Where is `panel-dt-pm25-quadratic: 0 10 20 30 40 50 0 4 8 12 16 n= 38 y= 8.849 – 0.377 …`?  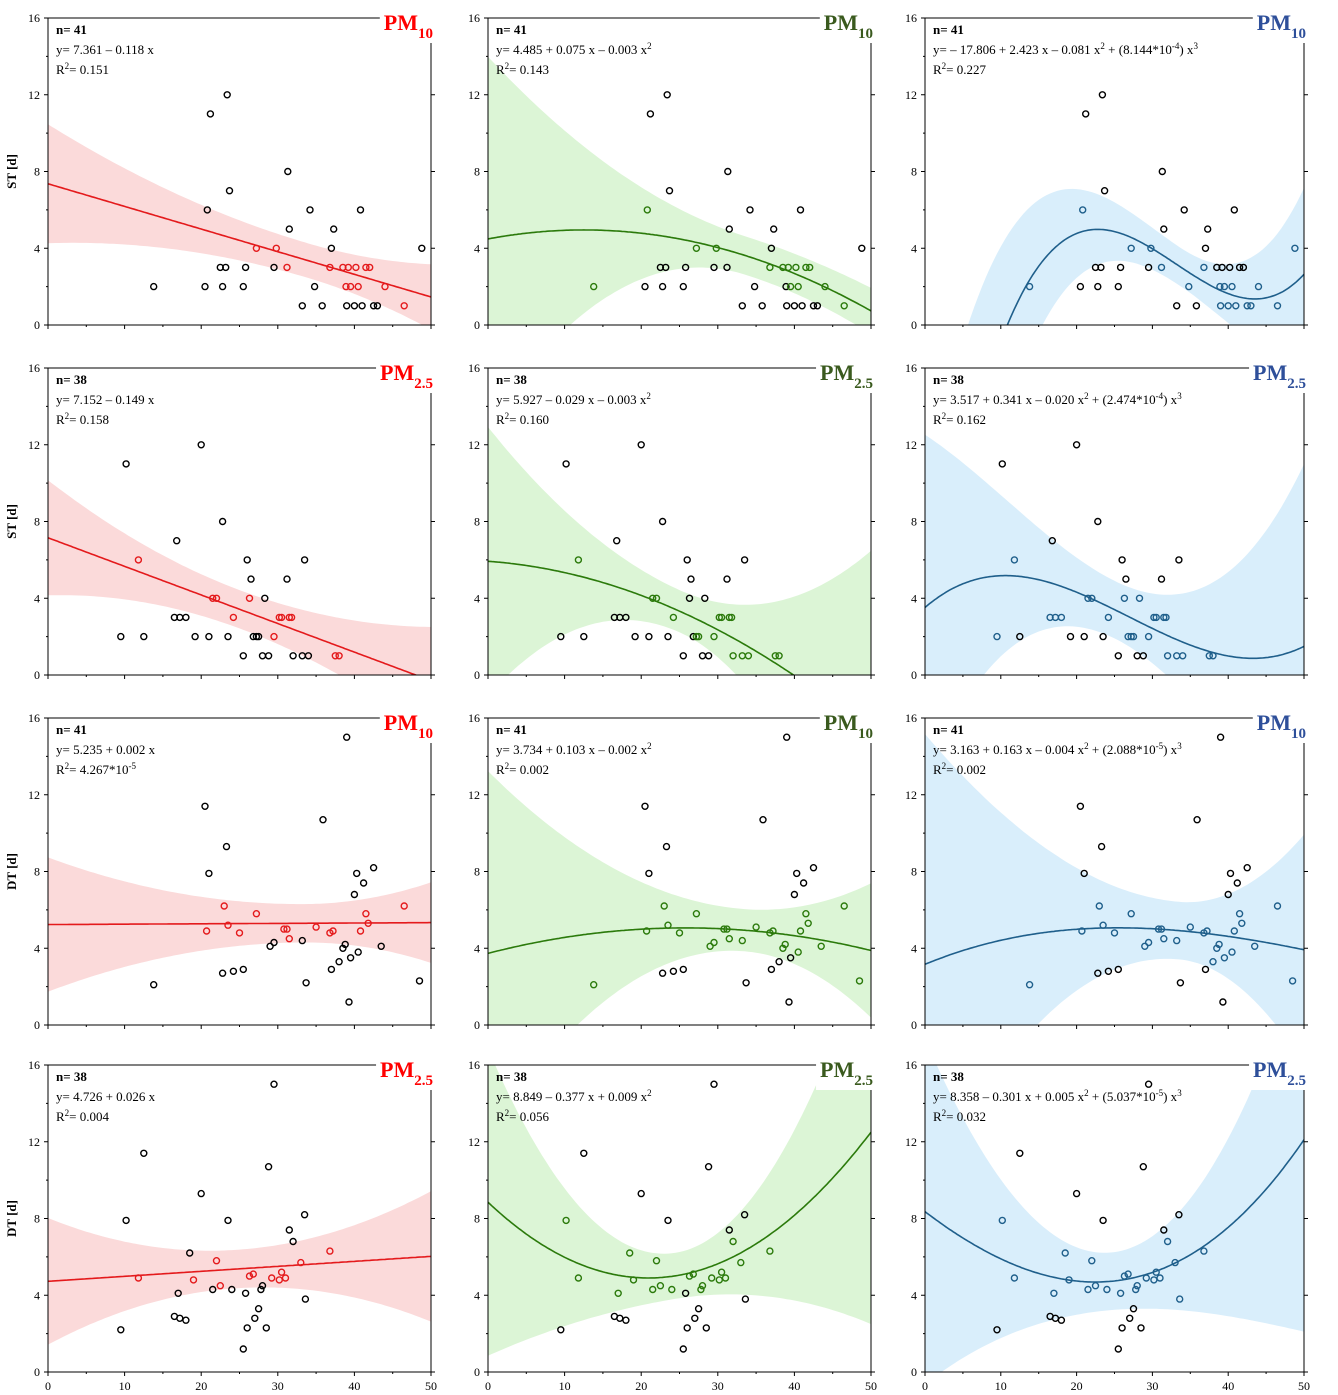
panel-dt-pm25-quadratic: 0 10 20 30 40 50 0 4 8 12 16 n= 38 y= 8.849 – 0.377 … is located at coordinates (672, 1224).